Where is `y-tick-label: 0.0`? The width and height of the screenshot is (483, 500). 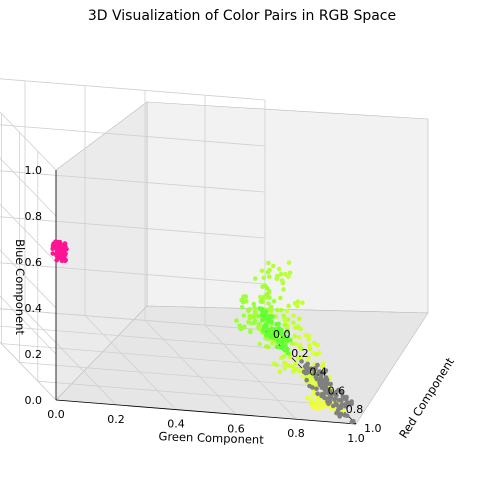
y-tick-label: 0.0 is located at coordinates (282, 334).